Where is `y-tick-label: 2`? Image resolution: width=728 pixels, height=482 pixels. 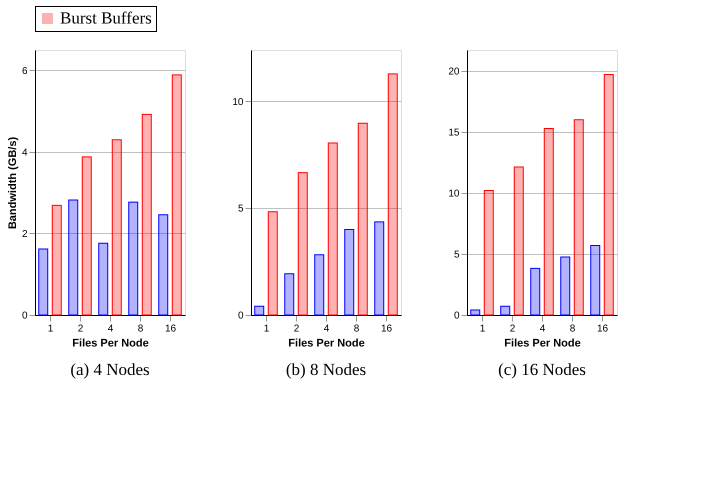 y-tick-label: 2 is located at coordinates (25, 234).